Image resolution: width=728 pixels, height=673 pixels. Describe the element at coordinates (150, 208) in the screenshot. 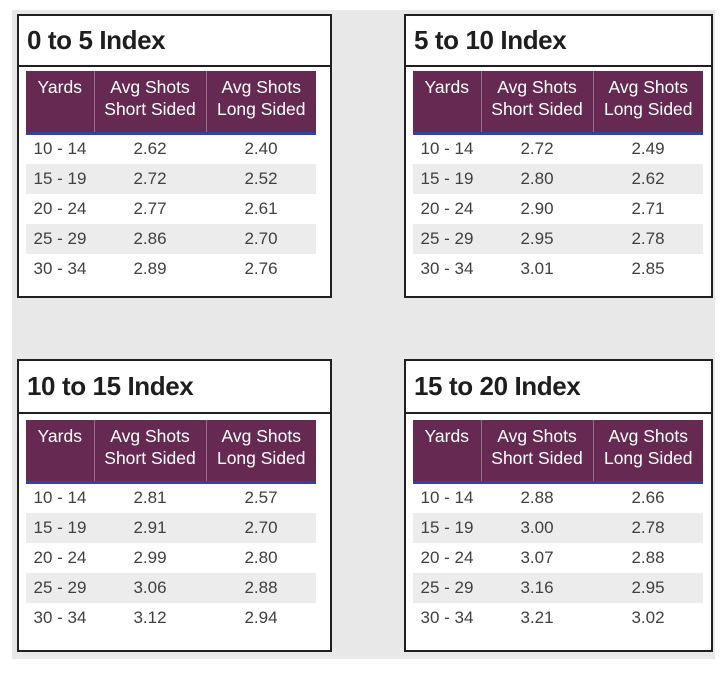

I see `short-sided-cell: 2.77` at that location.